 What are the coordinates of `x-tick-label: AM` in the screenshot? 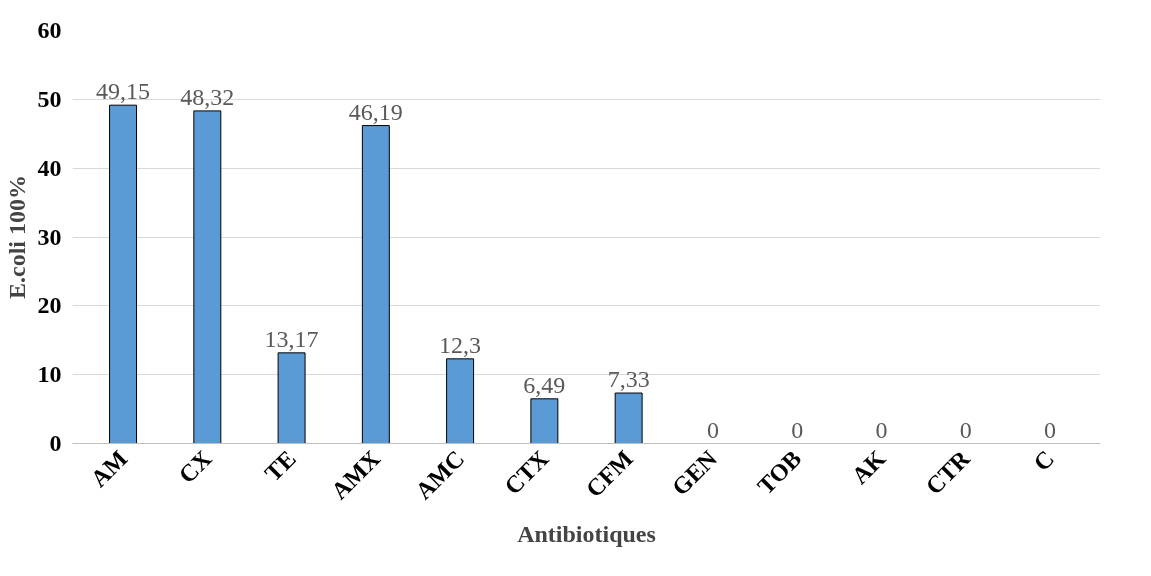 It's located at (109, 468).